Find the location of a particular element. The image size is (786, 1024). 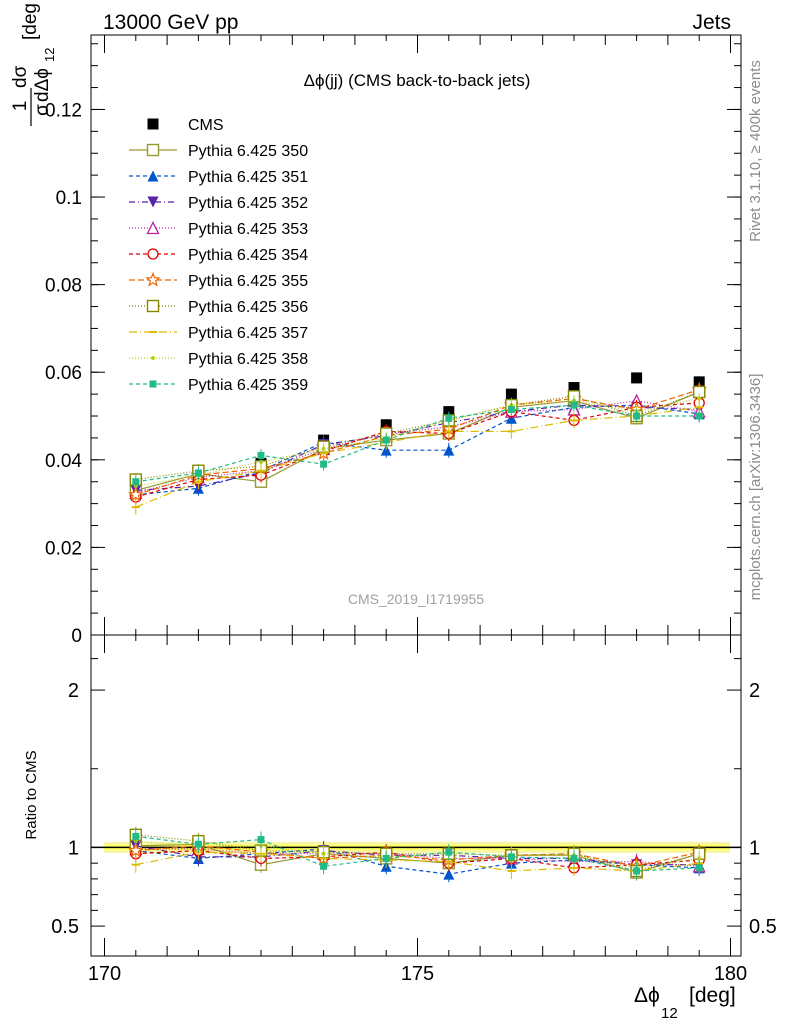

x-tick-label: 170 is located at coordinates (104, 974).